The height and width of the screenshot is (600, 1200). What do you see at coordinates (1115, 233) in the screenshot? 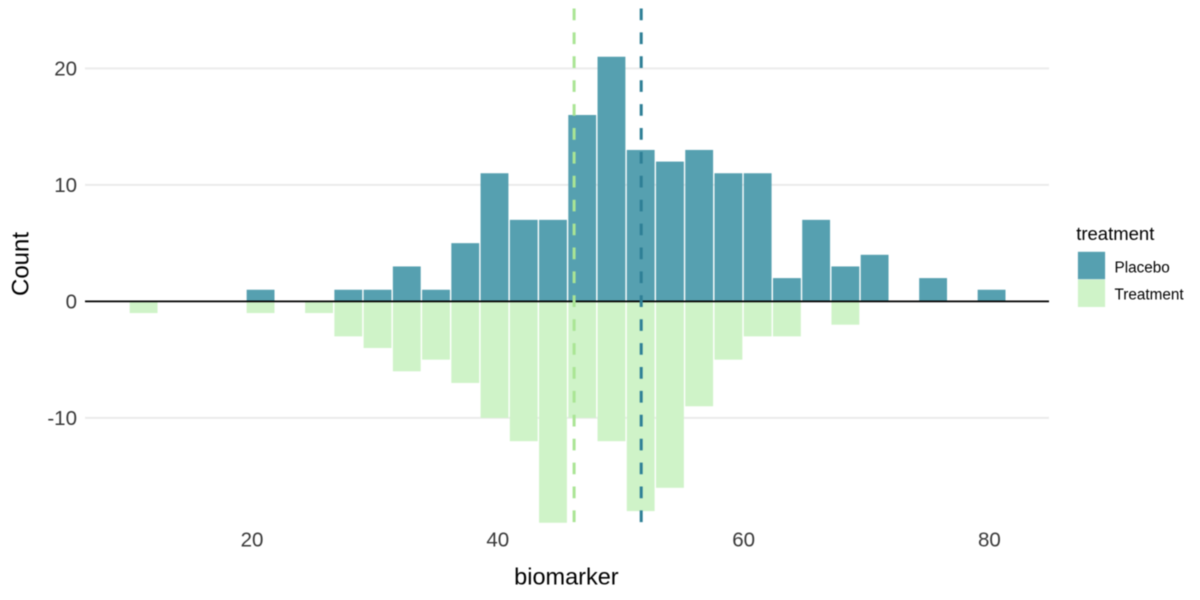
I see `svg-text: treatment` at bounding box center [1115, 233].